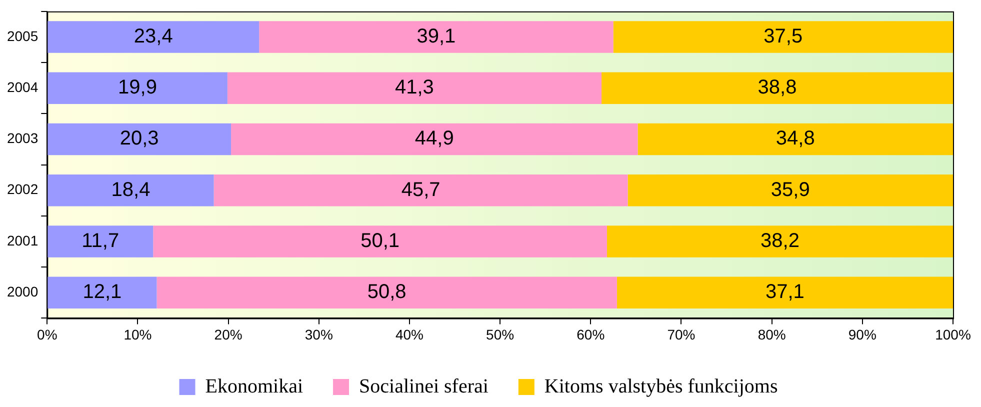  What do you see at coordinates (661, 386) in the screenshot?
I see `legend-label: Kitoms valstybės funkcijoms` at bounding box center [661, 386].